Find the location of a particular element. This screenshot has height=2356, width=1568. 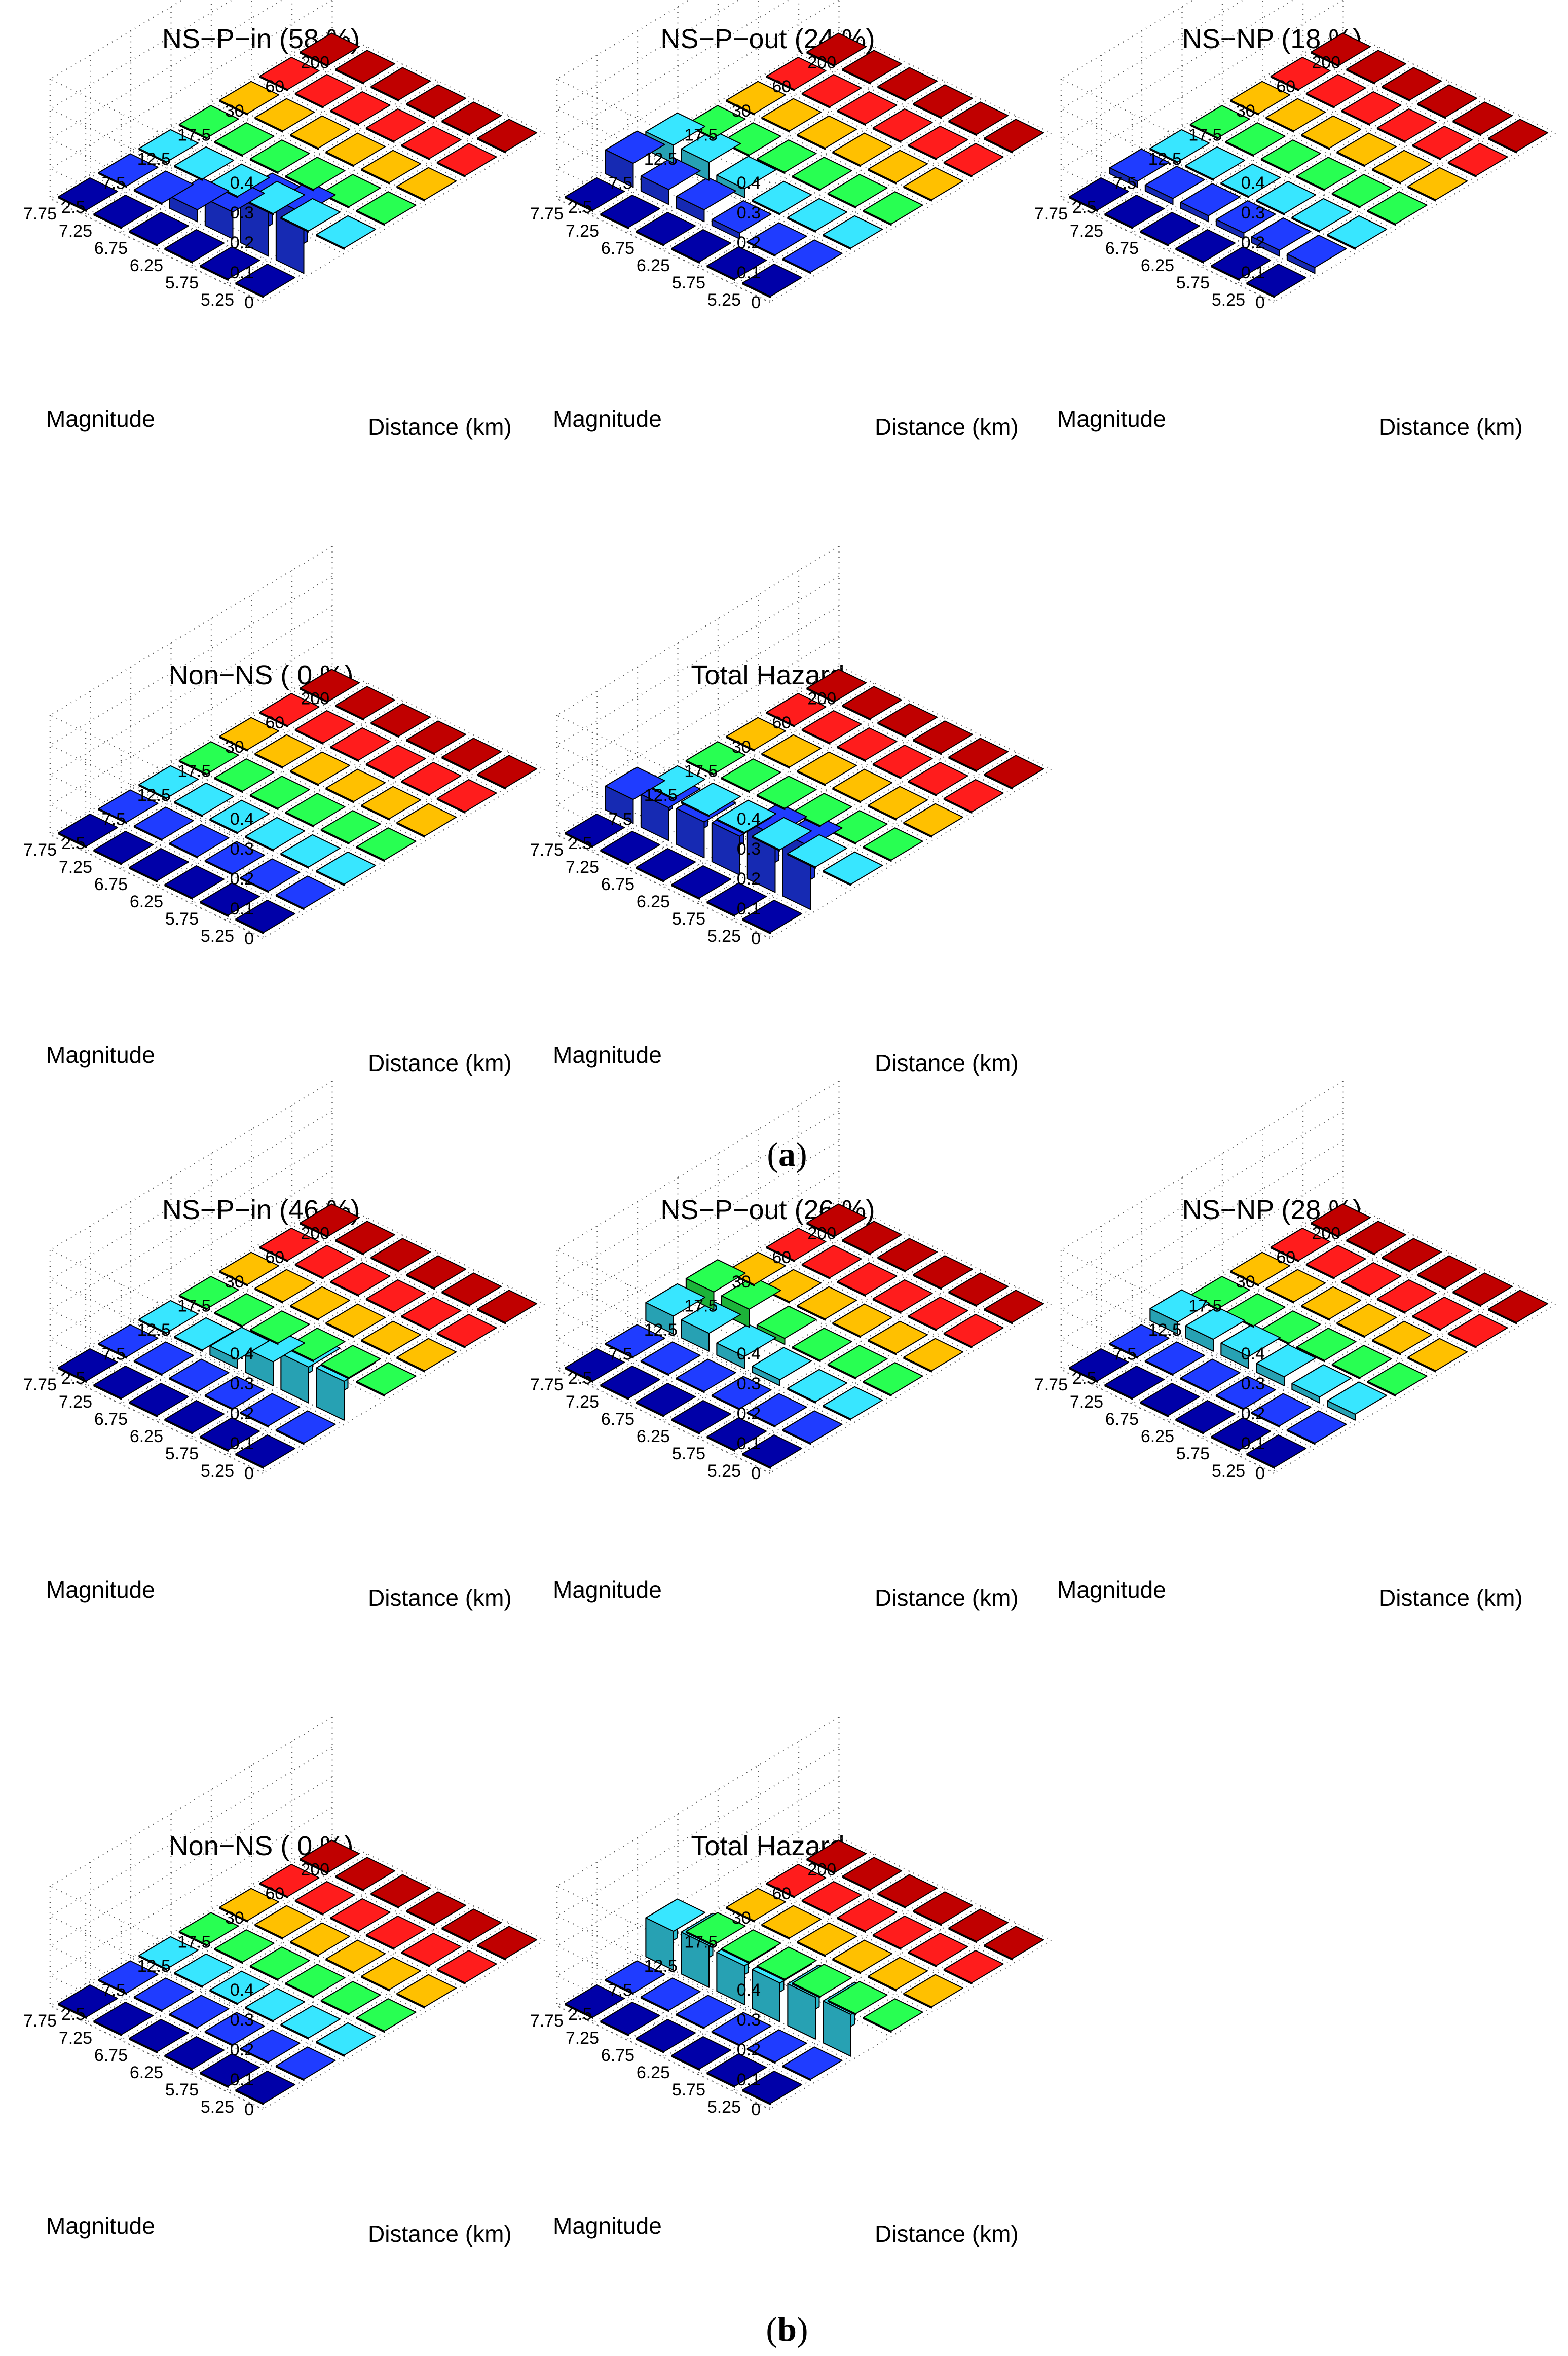

magnitude-tick-label: 5.25 is located at coordinates (724, 2107).